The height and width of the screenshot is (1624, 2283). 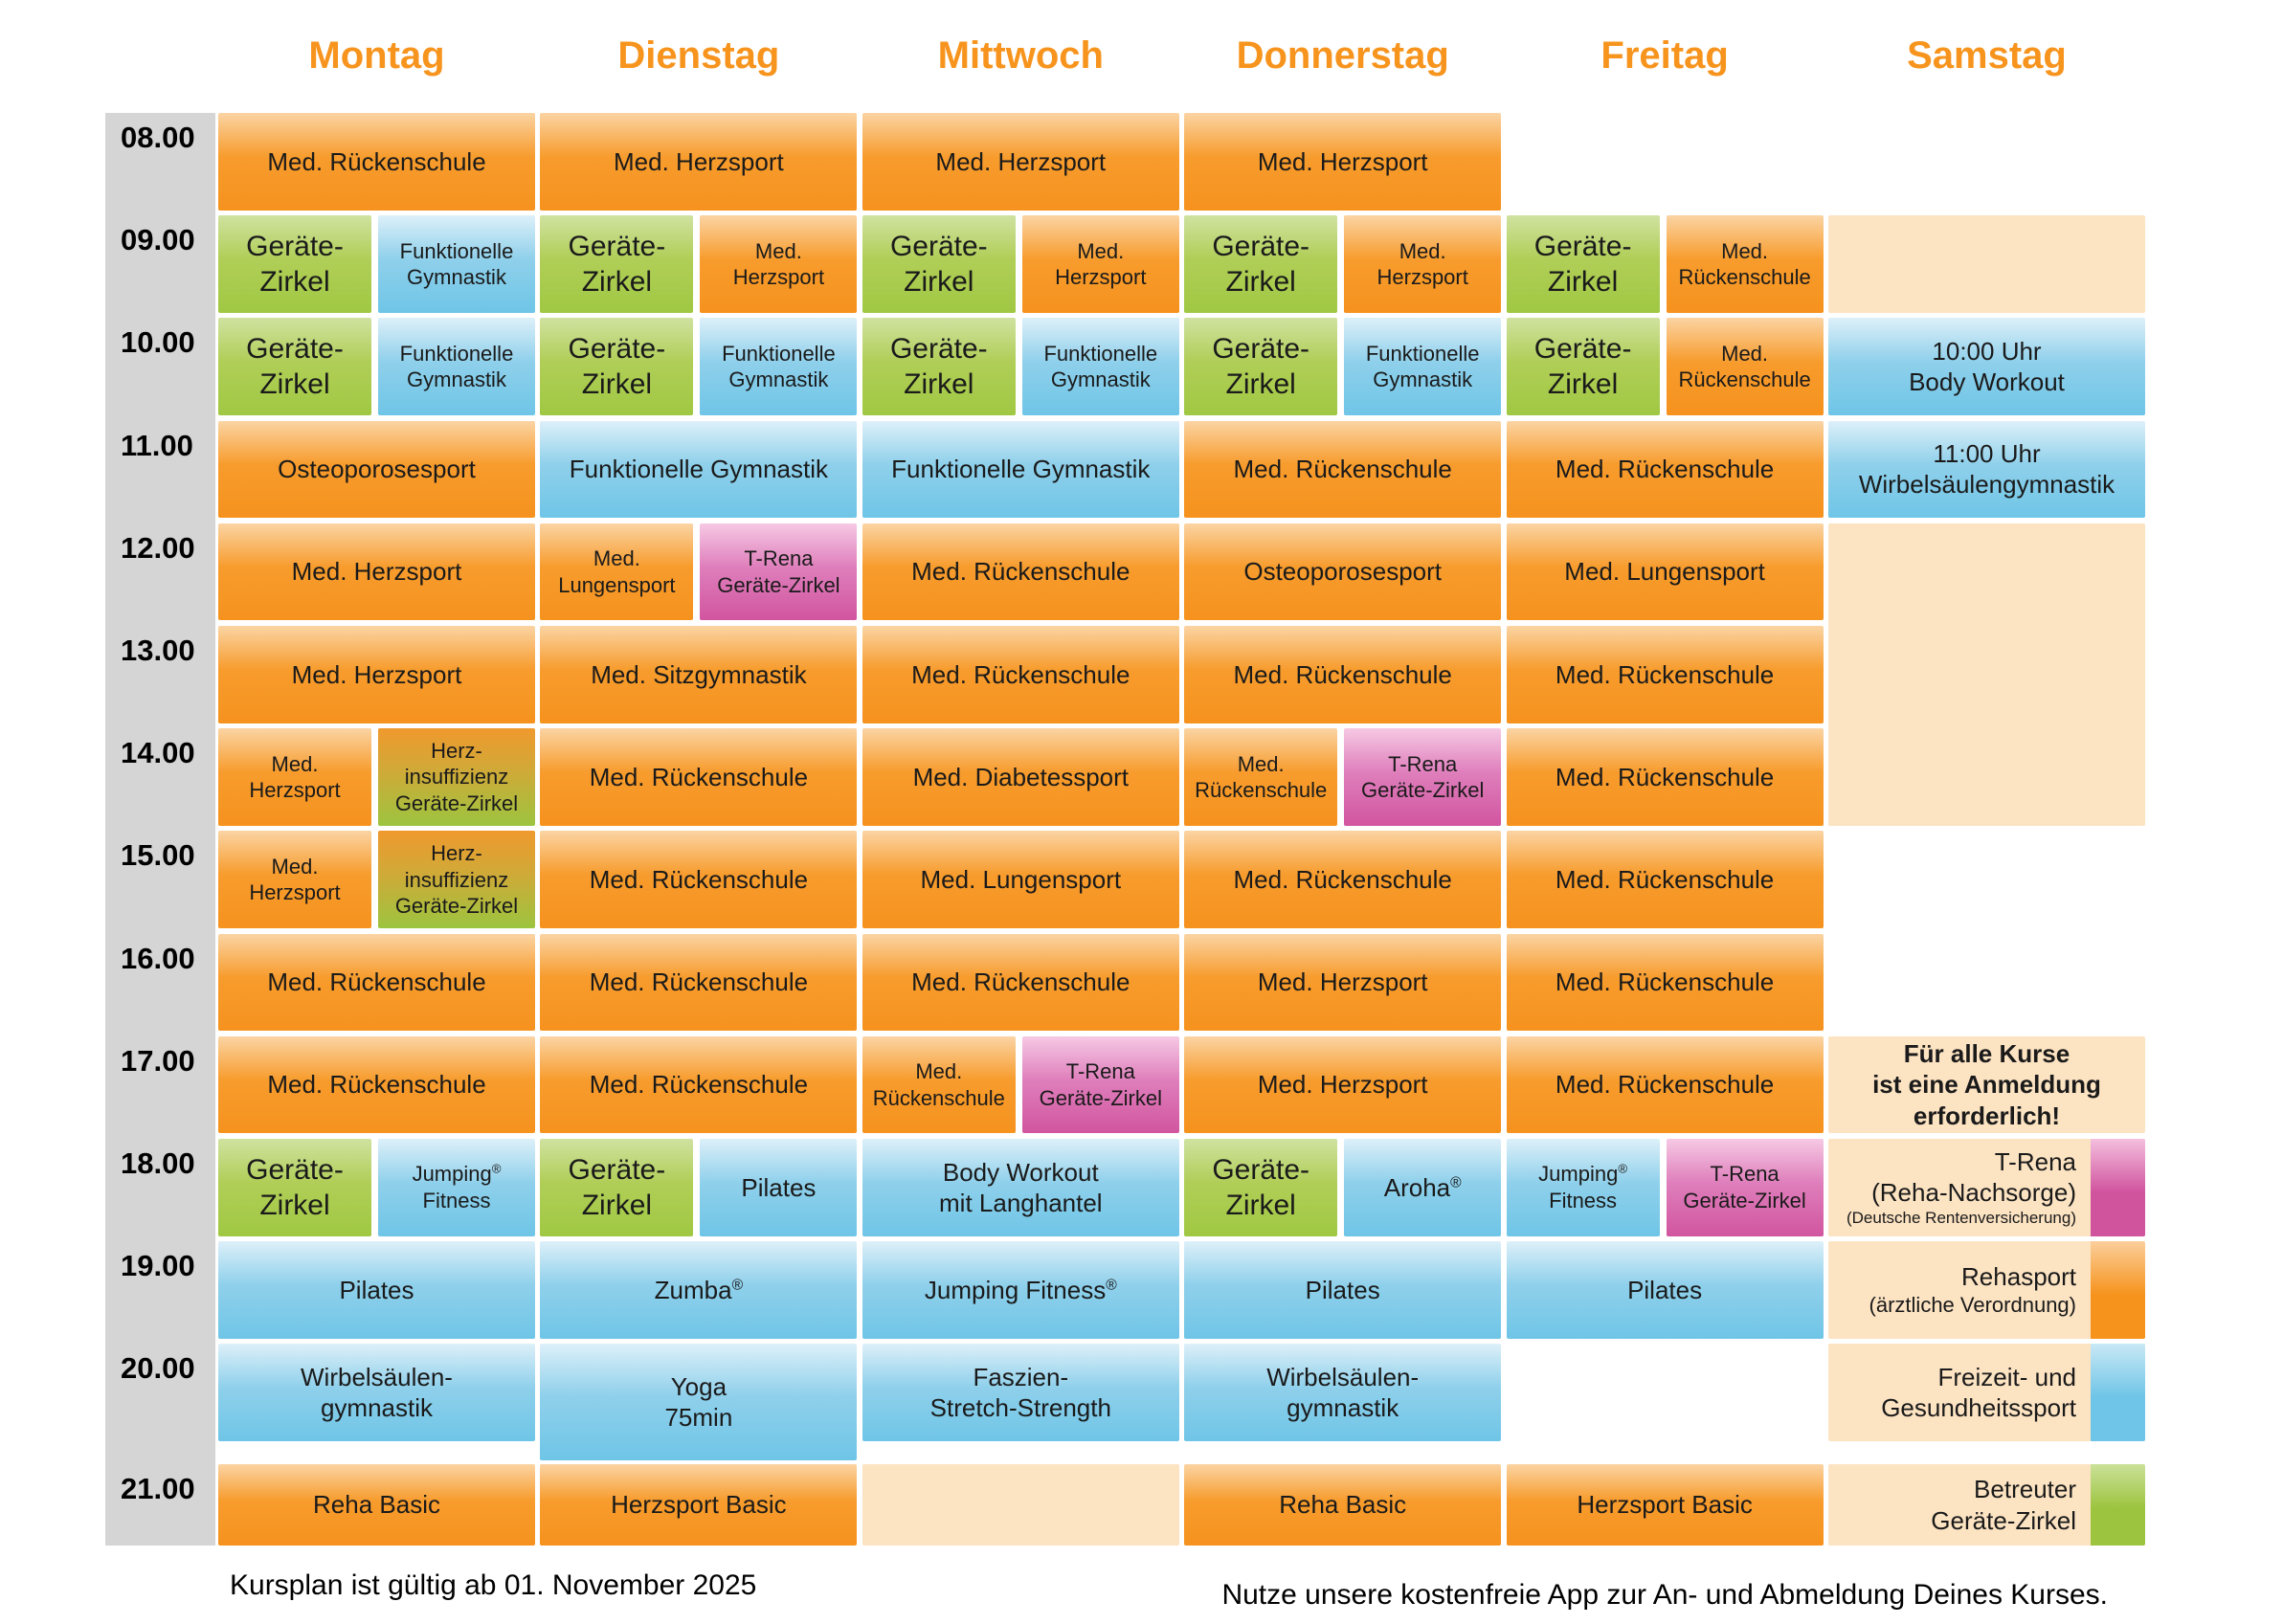 I want to click on event-label: (ärztliche Verordnung), so click(x=1972, y=1306).